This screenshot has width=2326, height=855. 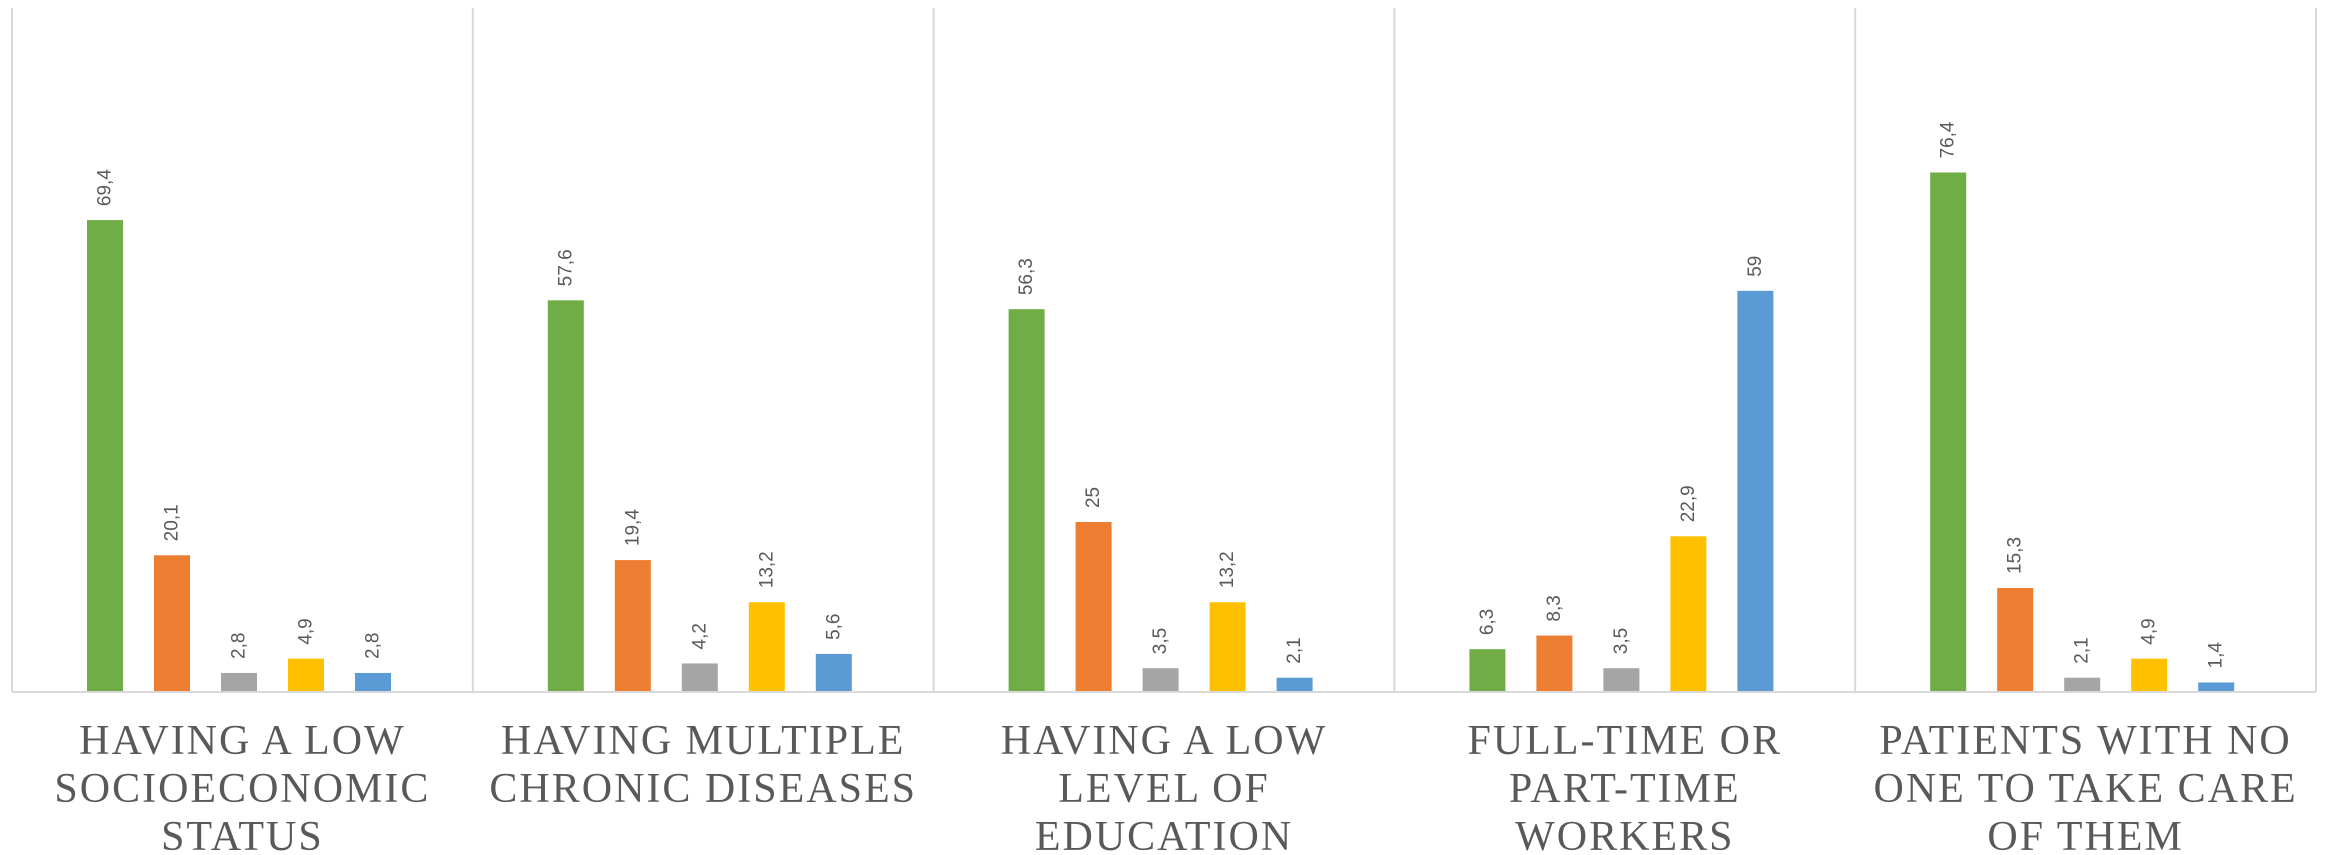 I want to click on bar-cat2-series3, so click(x=1227, y=647).